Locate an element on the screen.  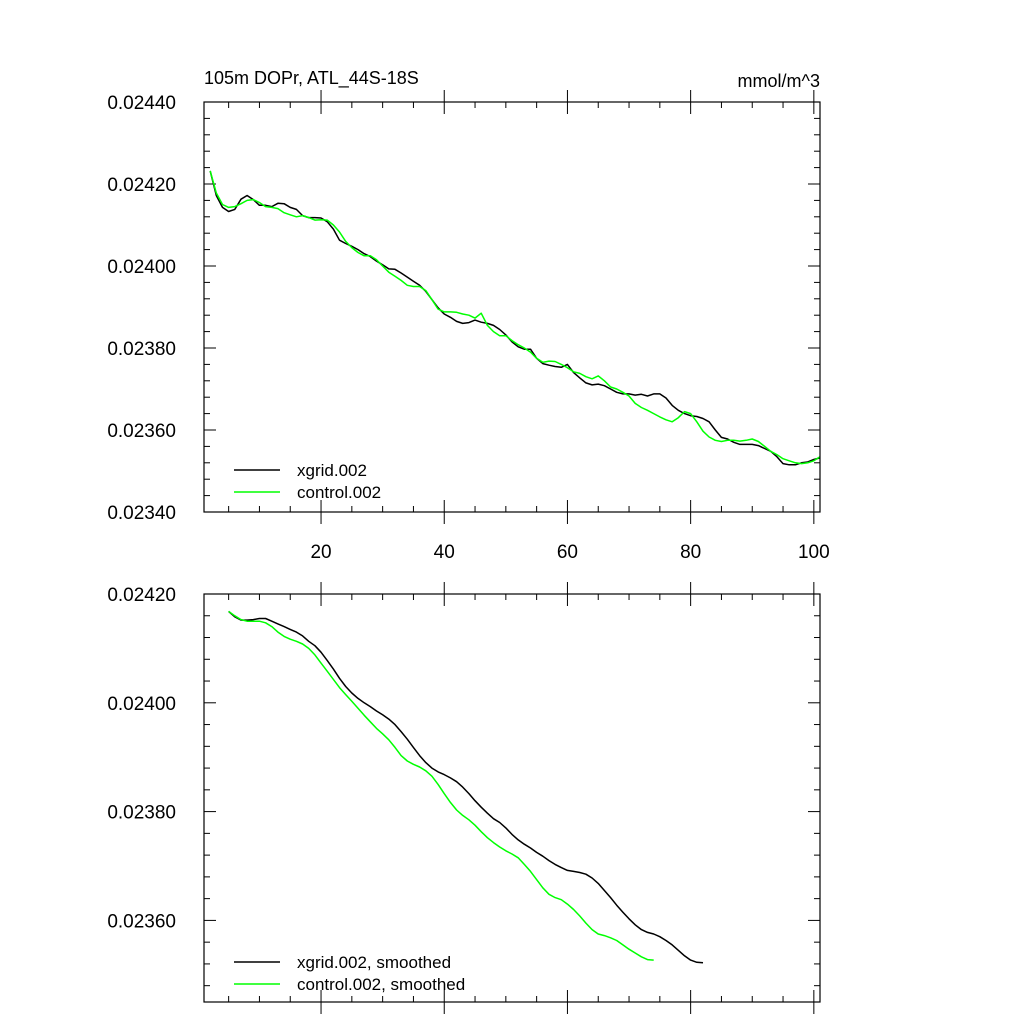
legend-label: control.002 is located at coordinates (339, 492).